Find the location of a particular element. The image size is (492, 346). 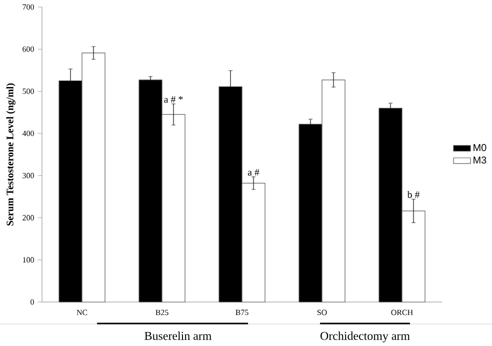

text: Orchidectomy arm is located at coordinates (365, 337).